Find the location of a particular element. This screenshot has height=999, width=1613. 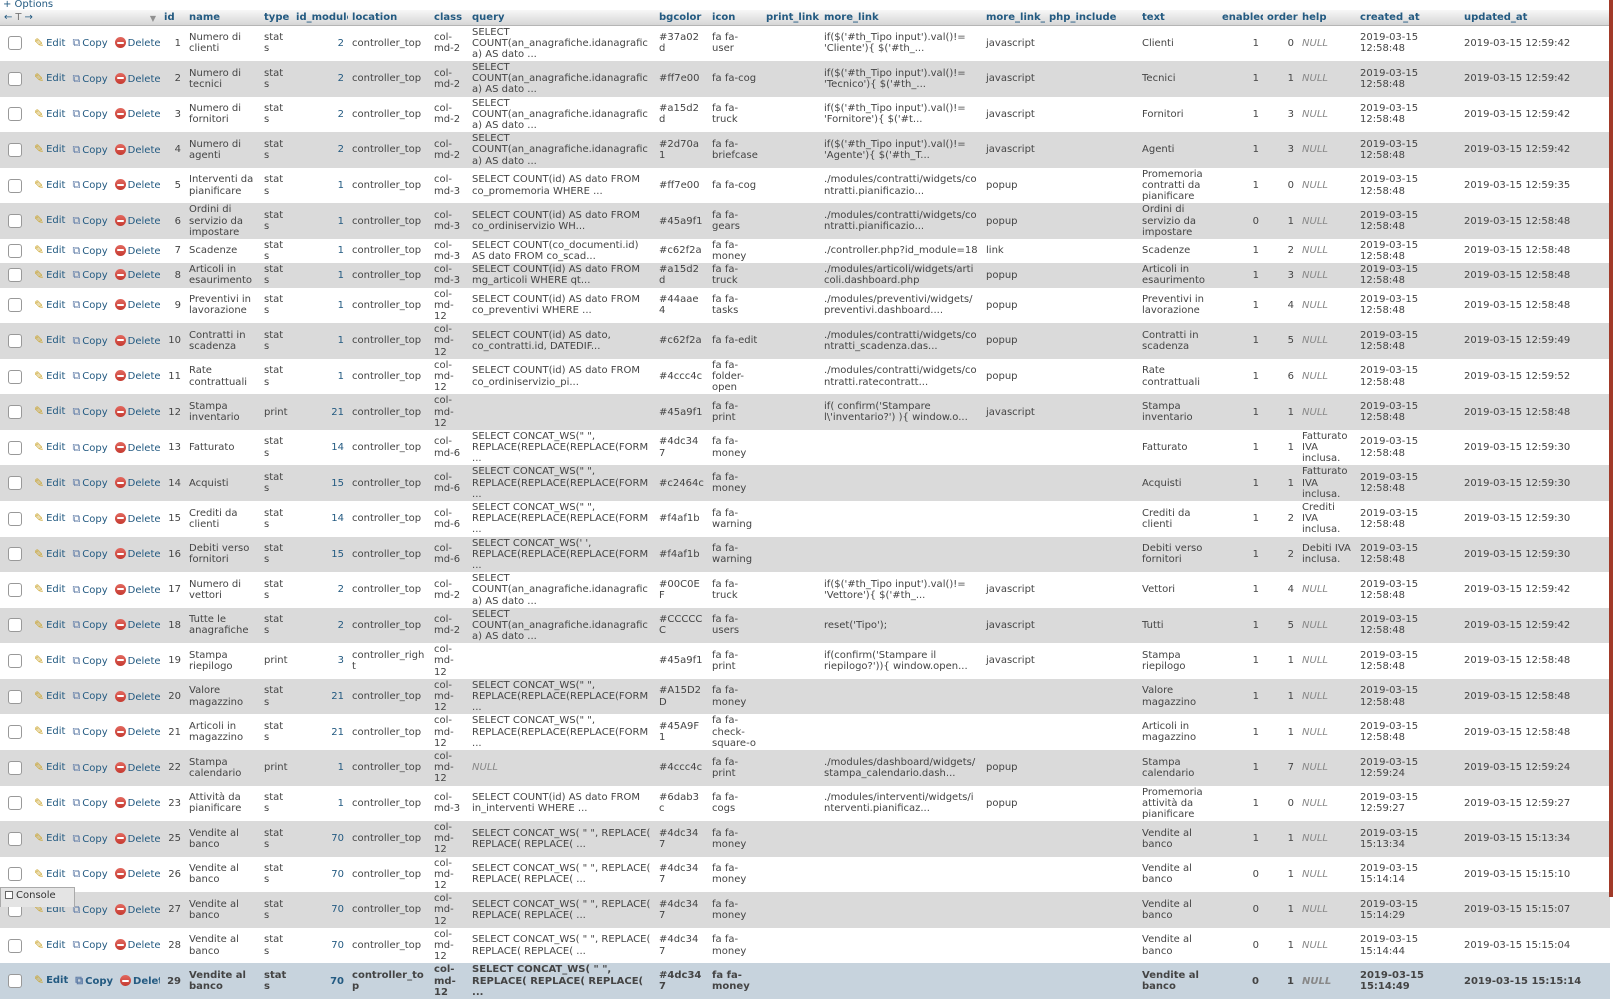

options-toggle-link: + Options is located at coordinates (28, 5).